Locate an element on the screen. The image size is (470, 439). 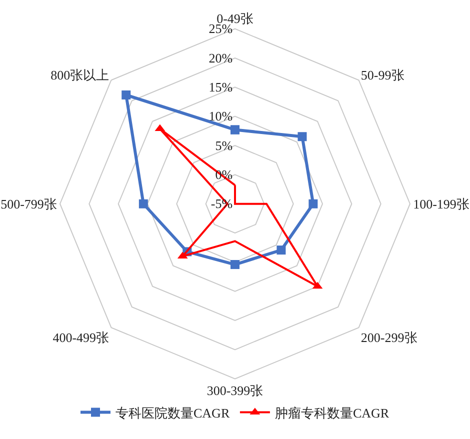
legend-label: 肿瘤专科数量CAGR is located at coordinates (332, 412).